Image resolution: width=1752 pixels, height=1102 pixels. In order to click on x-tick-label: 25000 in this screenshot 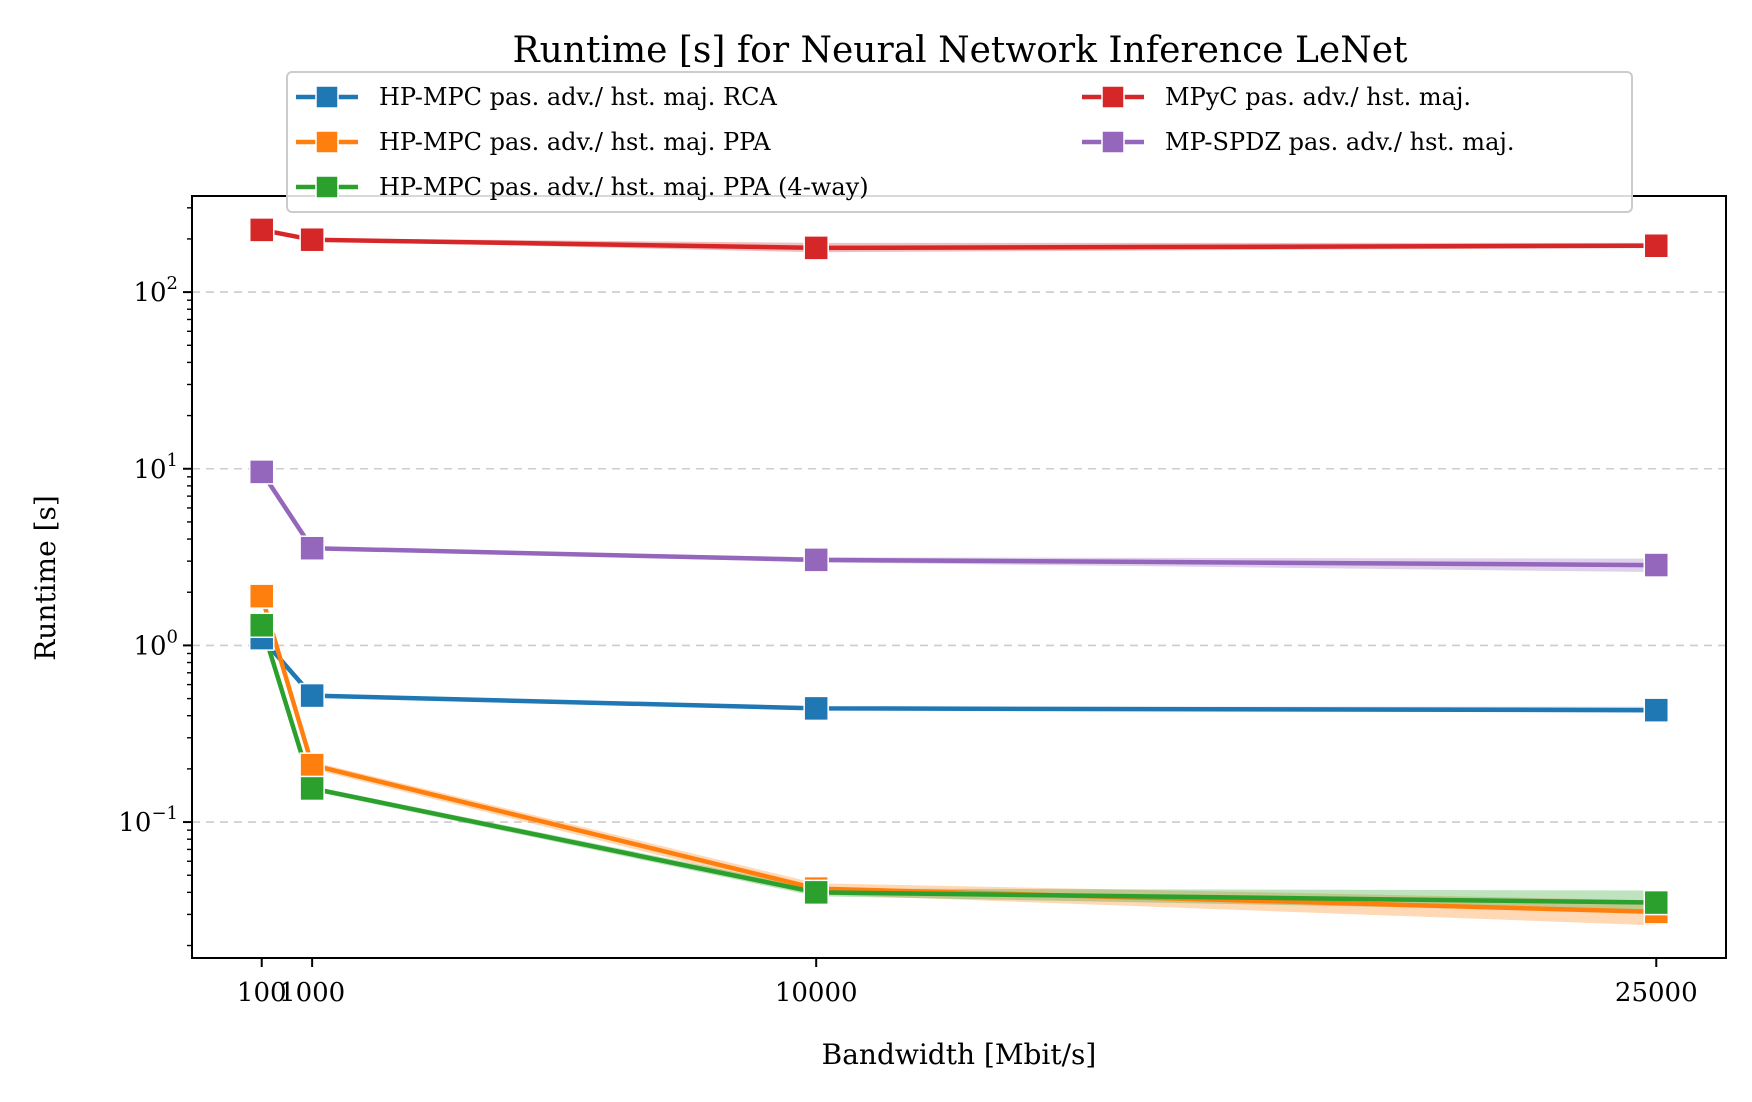, I will do `click(1656, 993)`.